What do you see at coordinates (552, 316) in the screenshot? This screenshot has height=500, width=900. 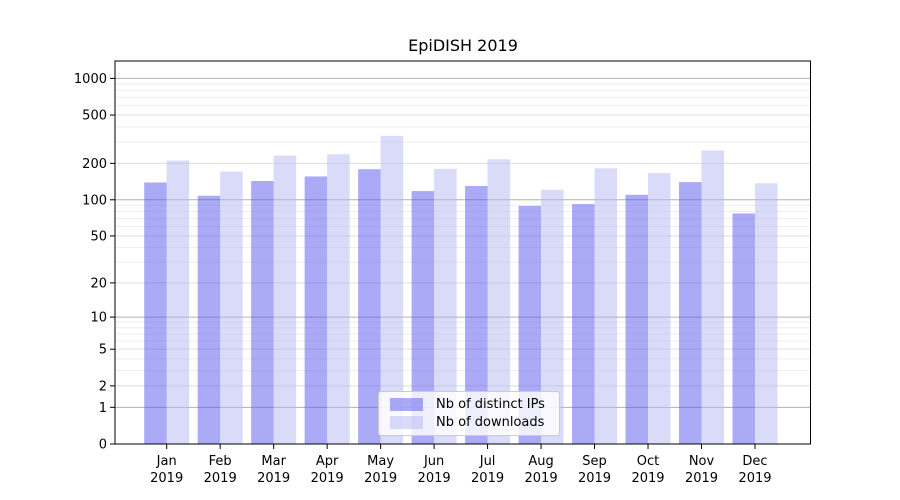 I see `bar-aug-downloads` at bounding box center [552, 316].